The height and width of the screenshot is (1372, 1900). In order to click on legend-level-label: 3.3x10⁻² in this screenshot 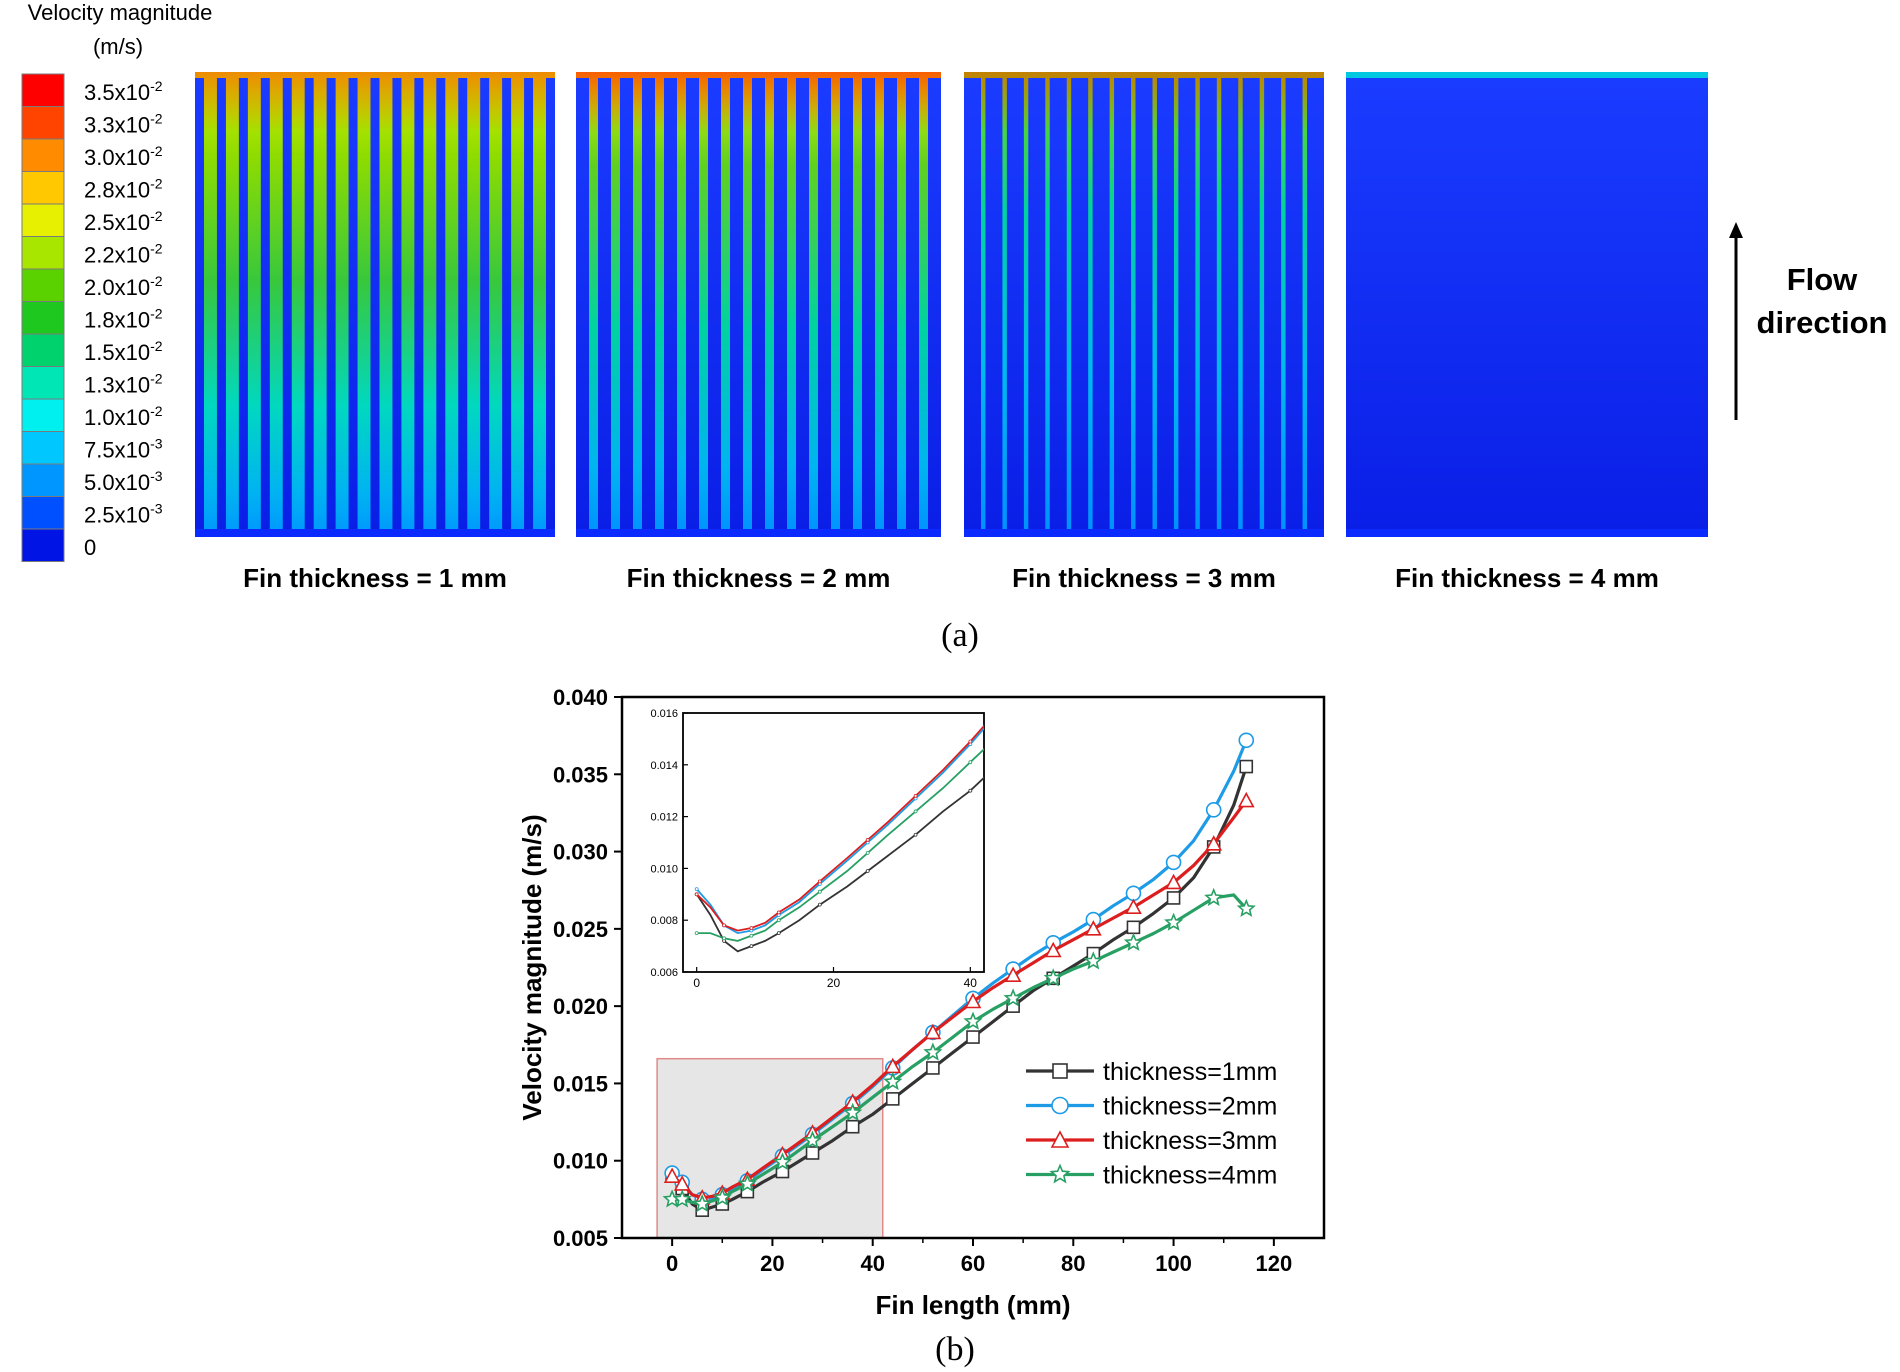, I will do `click(123, 124)`.